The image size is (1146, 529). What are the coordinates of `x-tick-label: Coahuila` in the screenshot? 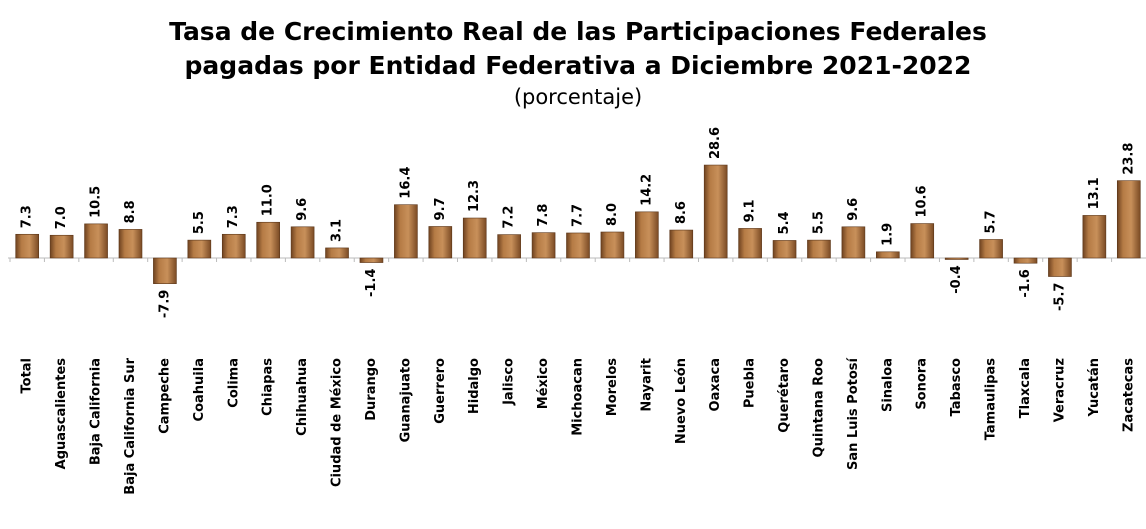 It's located at (199, 389).